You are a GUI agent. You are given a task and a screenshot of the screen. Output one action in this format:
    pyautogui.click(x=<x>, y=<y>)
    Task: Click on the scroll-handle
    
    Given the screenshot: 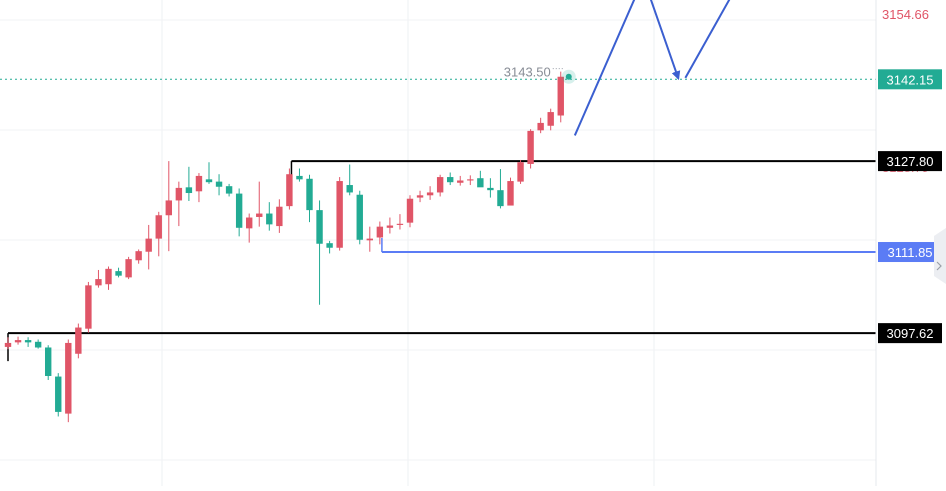 What is the action you would take?
    pyautogui.click(x=940, y=256)
    